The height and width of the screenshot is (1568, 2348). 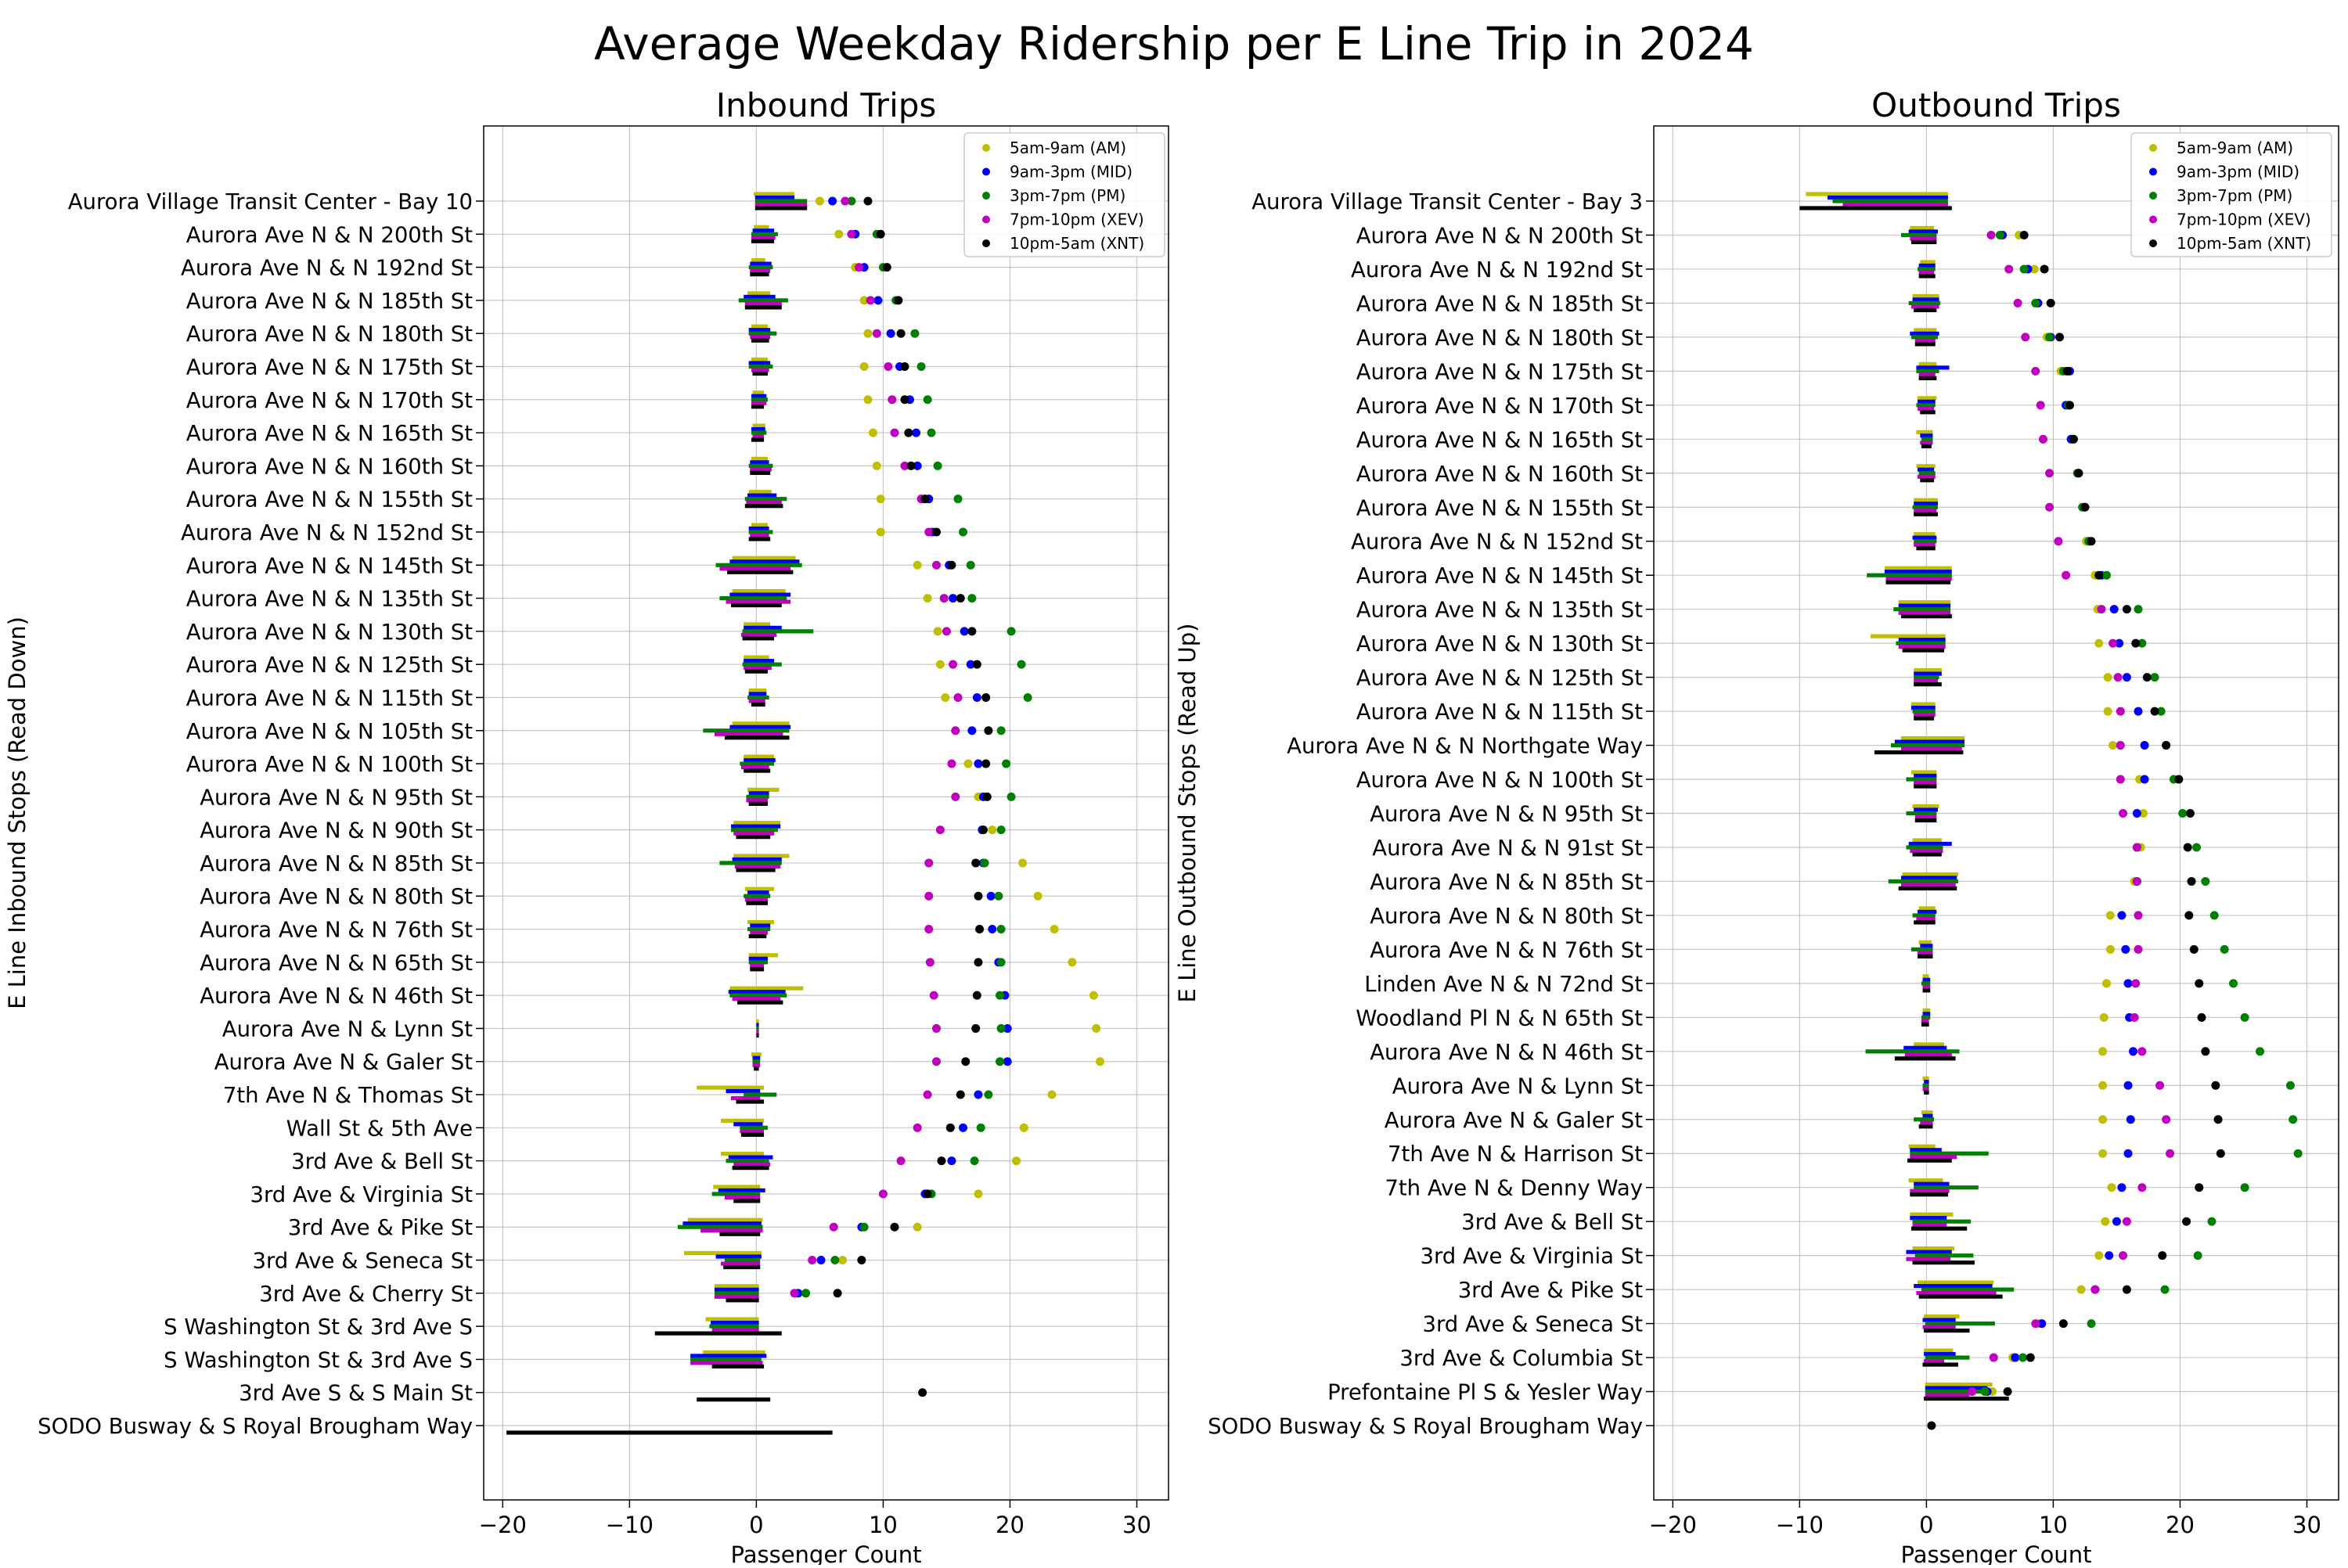 What do you see at coordinates (348, 1096) in the screenshot?
I see `stop-label: 7th Ave N & Thomas St` at bounding box center [348, 1096].